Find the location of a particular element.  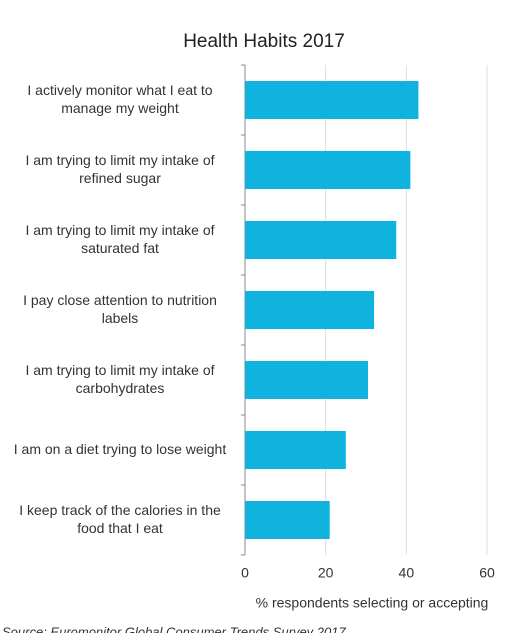

label-line: I actively monitor what I eat to is located at coordinates (119, 90).